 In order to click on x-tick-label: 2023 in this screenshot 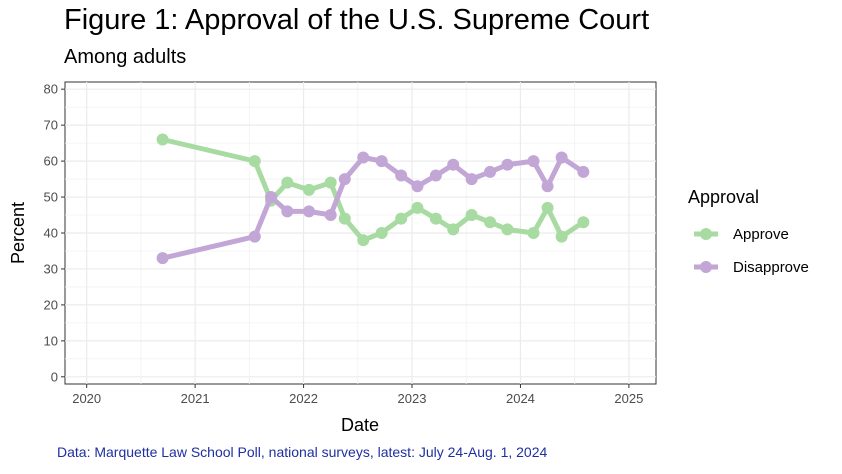, I will do `click(412, 398)`.